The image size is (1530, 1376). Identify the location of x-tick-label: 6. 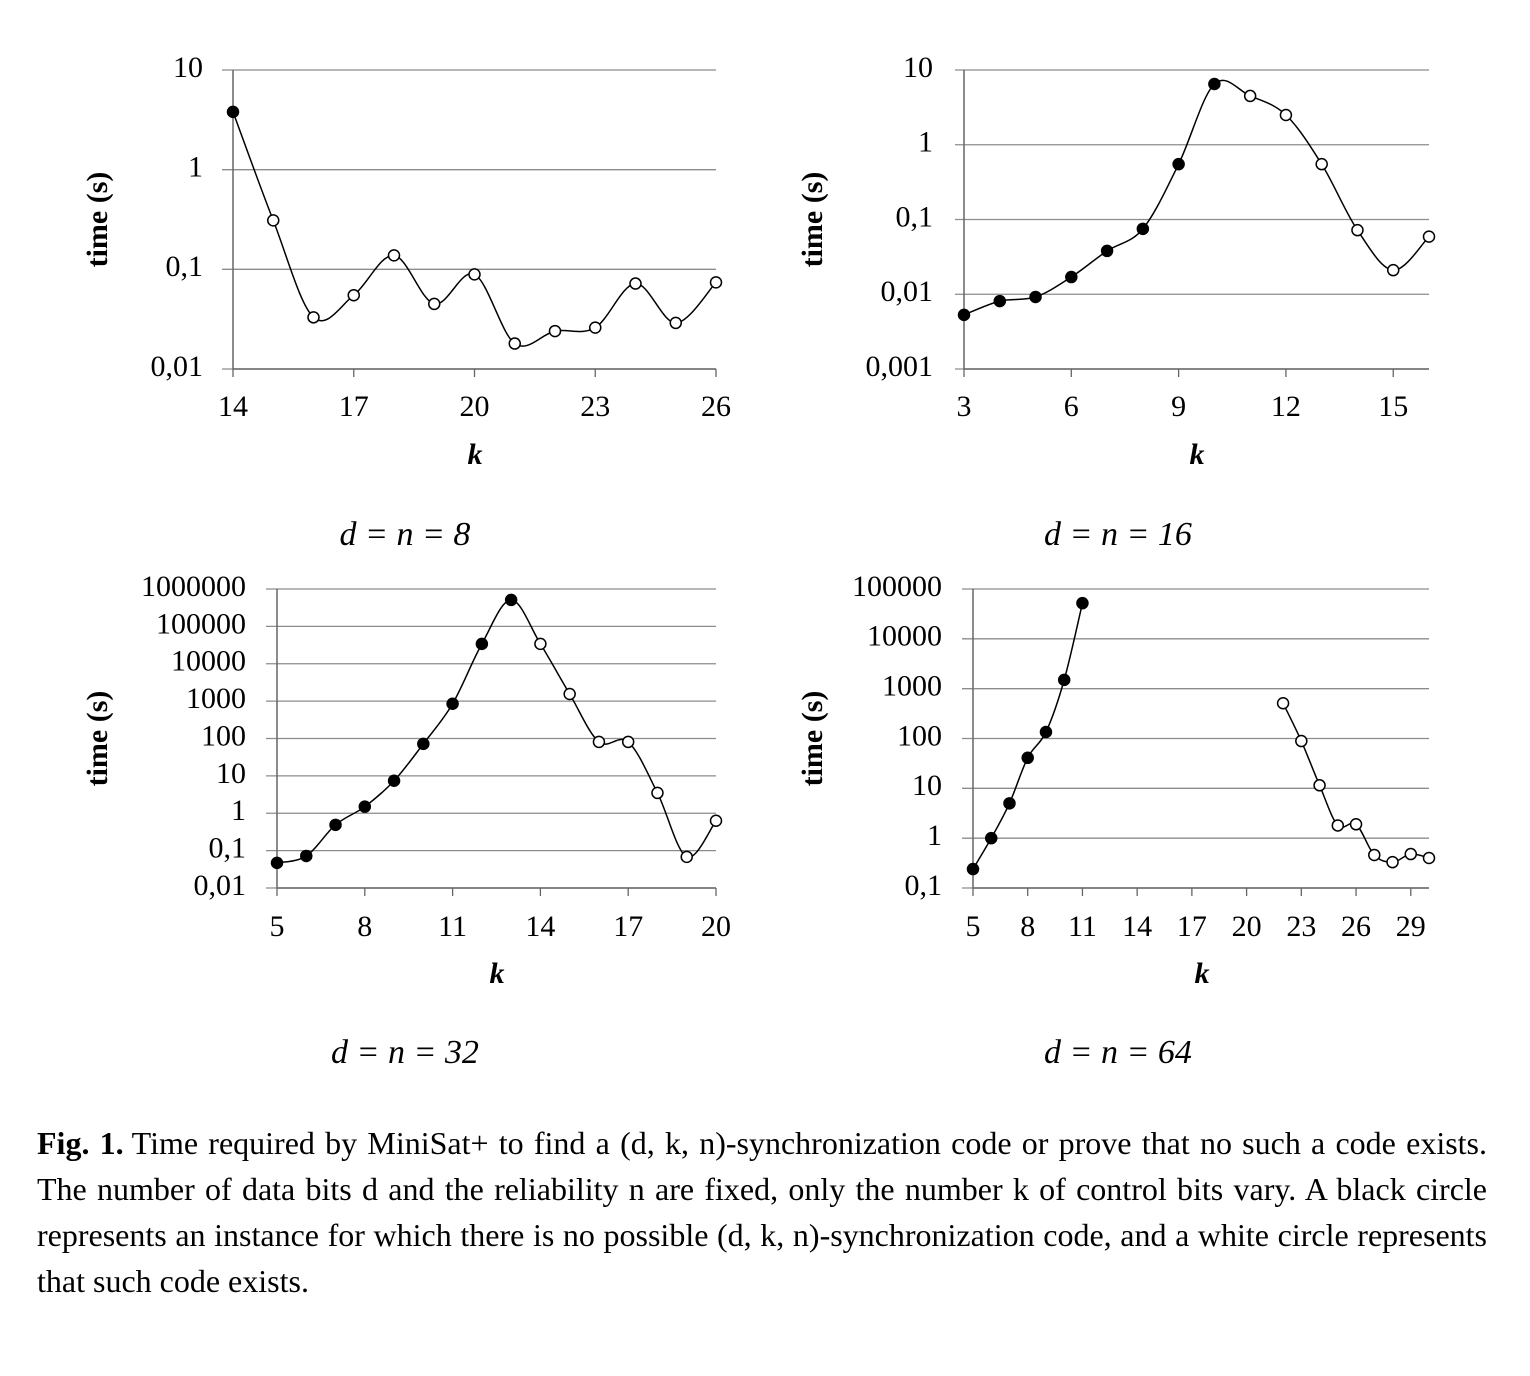
(1071, 406).